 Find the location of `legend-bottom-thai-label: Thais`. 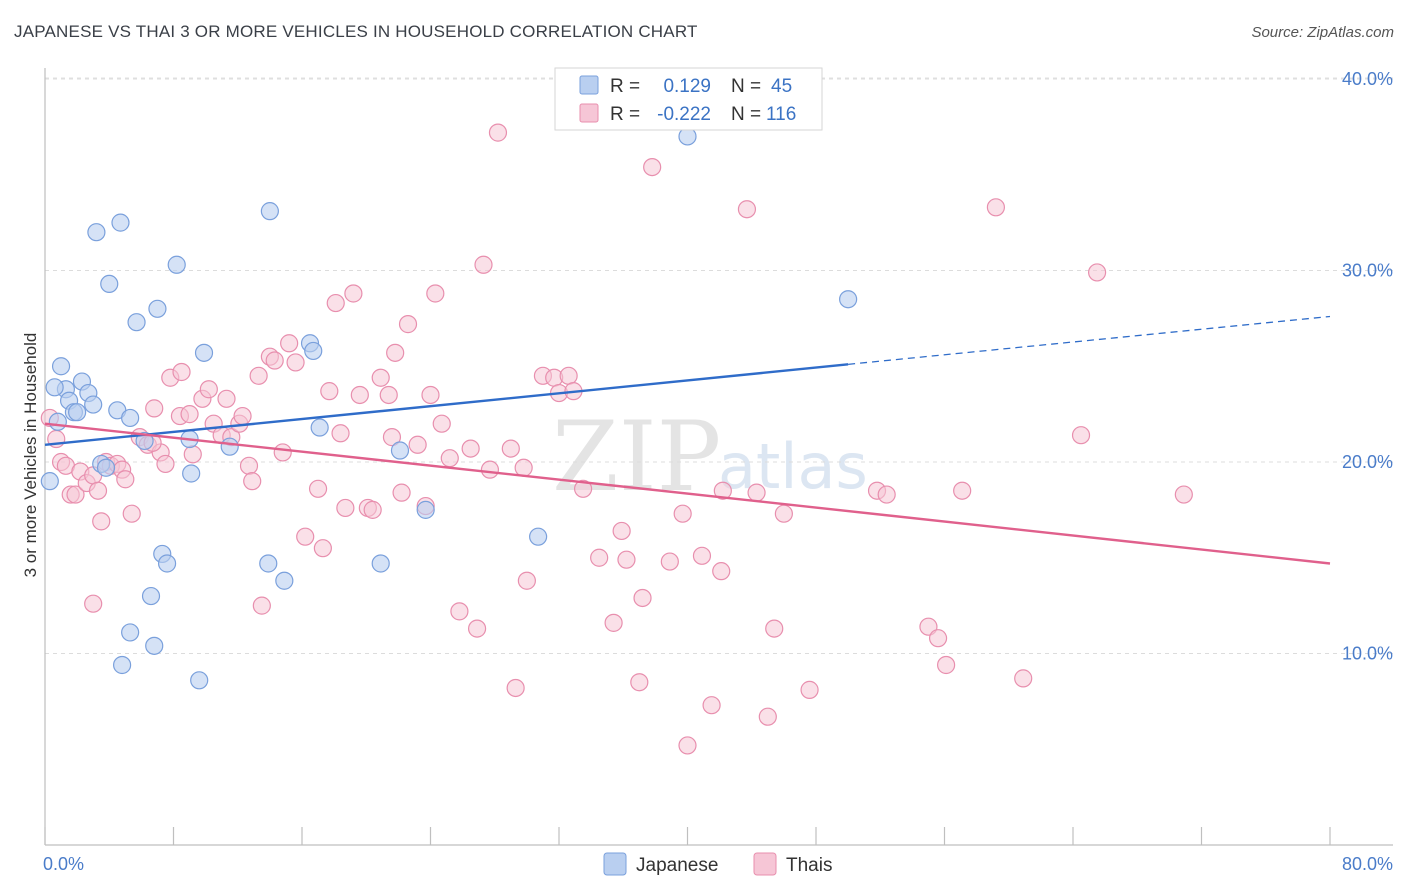

legend-bottom-thai-label: Thais is located at coordinates (809, 865).